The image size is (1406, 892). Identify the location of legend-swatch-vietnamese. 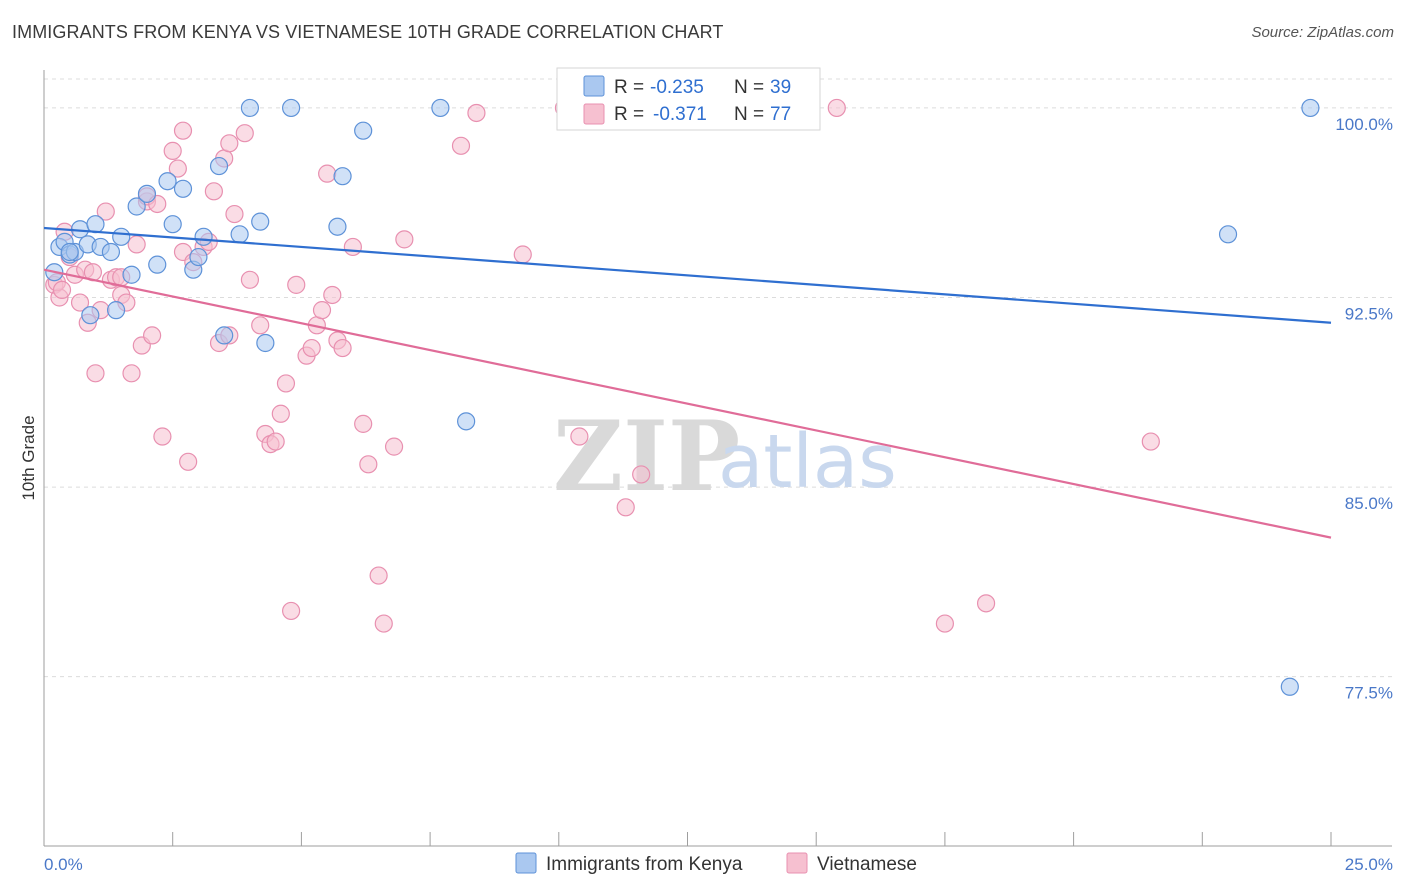
(594, 114).